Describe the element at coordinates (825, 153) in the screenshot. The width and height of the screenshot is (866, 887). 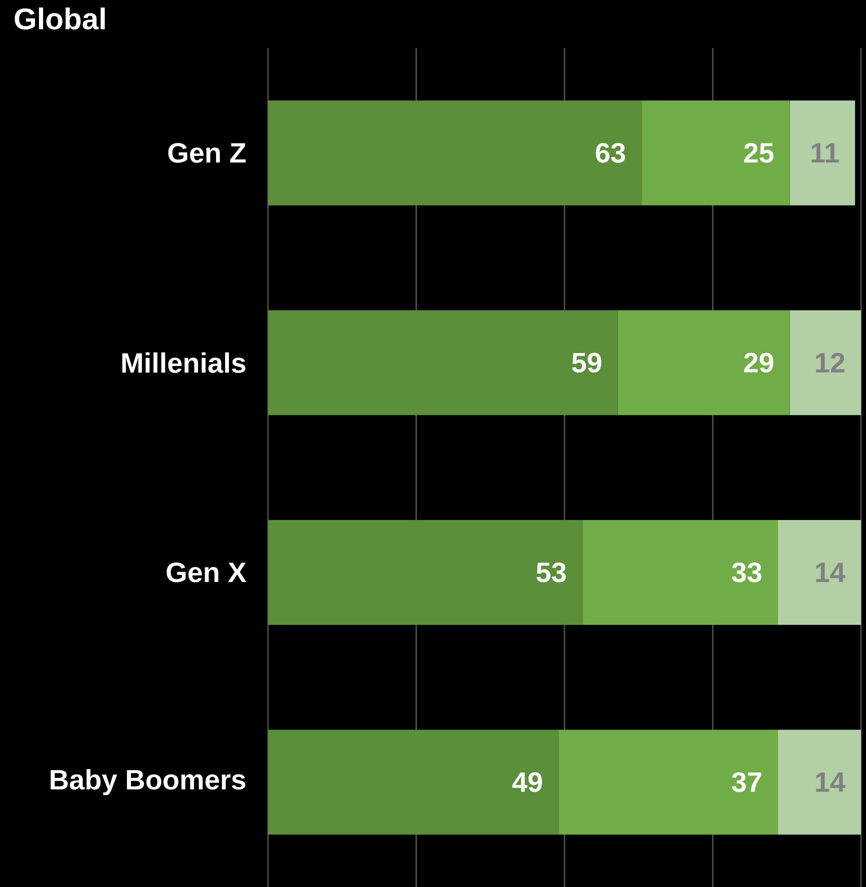
I see `data-label: 11` at that location.